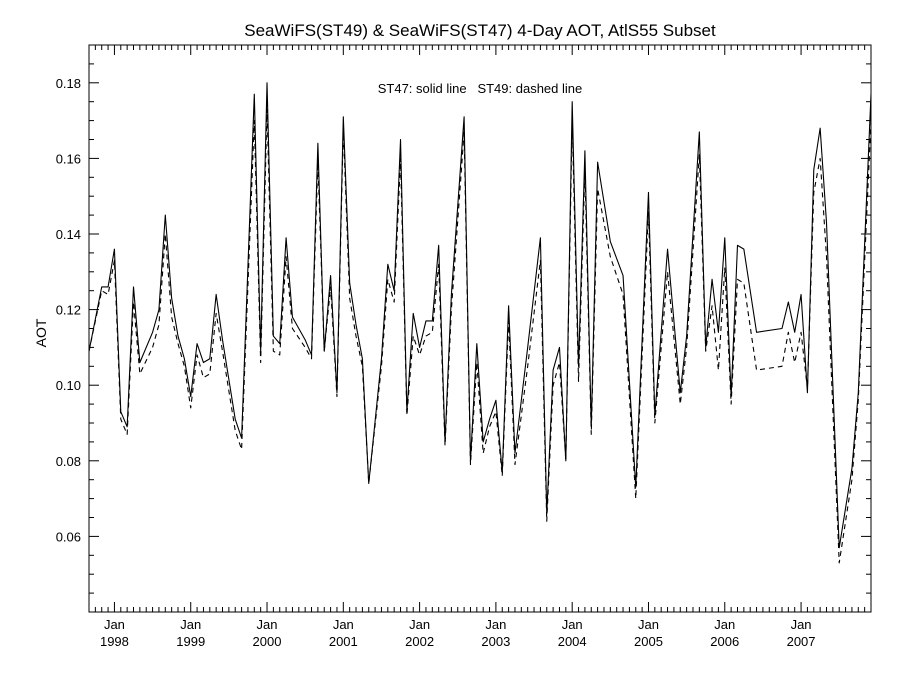 This screenshot has width=900, height=680. Describe the element at coordinates (648, 641) in the screenshot. I see `x-tick-label-year: 2005` at that location.